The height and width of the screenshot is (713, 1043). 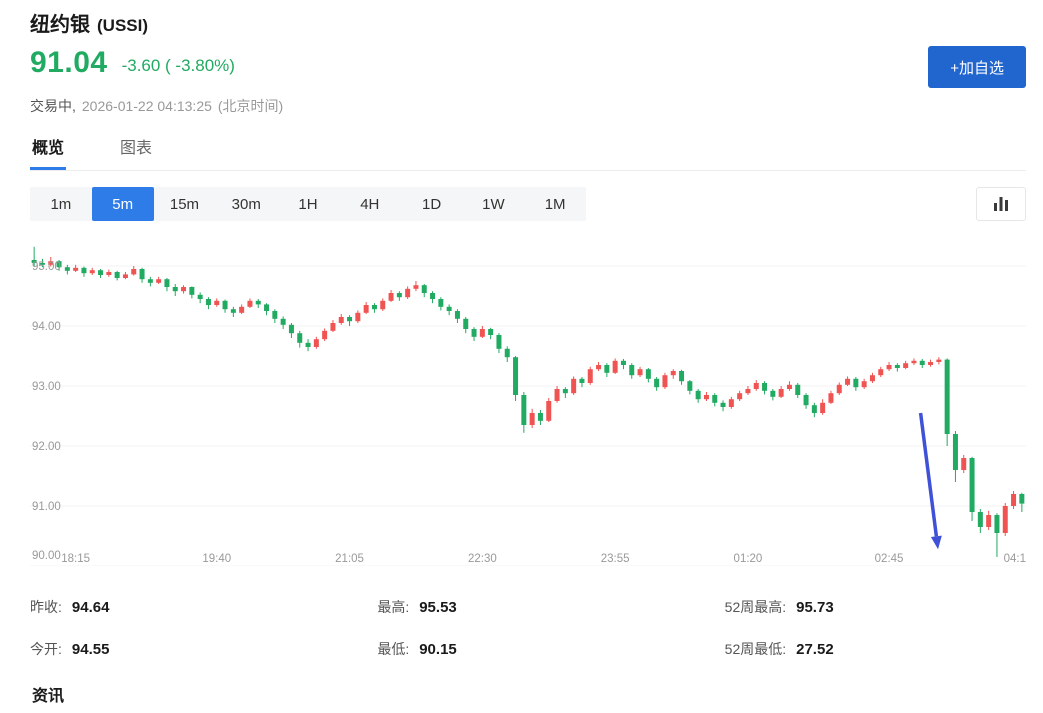 What do you see at coordinates (46, 327) in the screenshot?
I see `svg-text: 94.00` at bounding box center [46, 327].